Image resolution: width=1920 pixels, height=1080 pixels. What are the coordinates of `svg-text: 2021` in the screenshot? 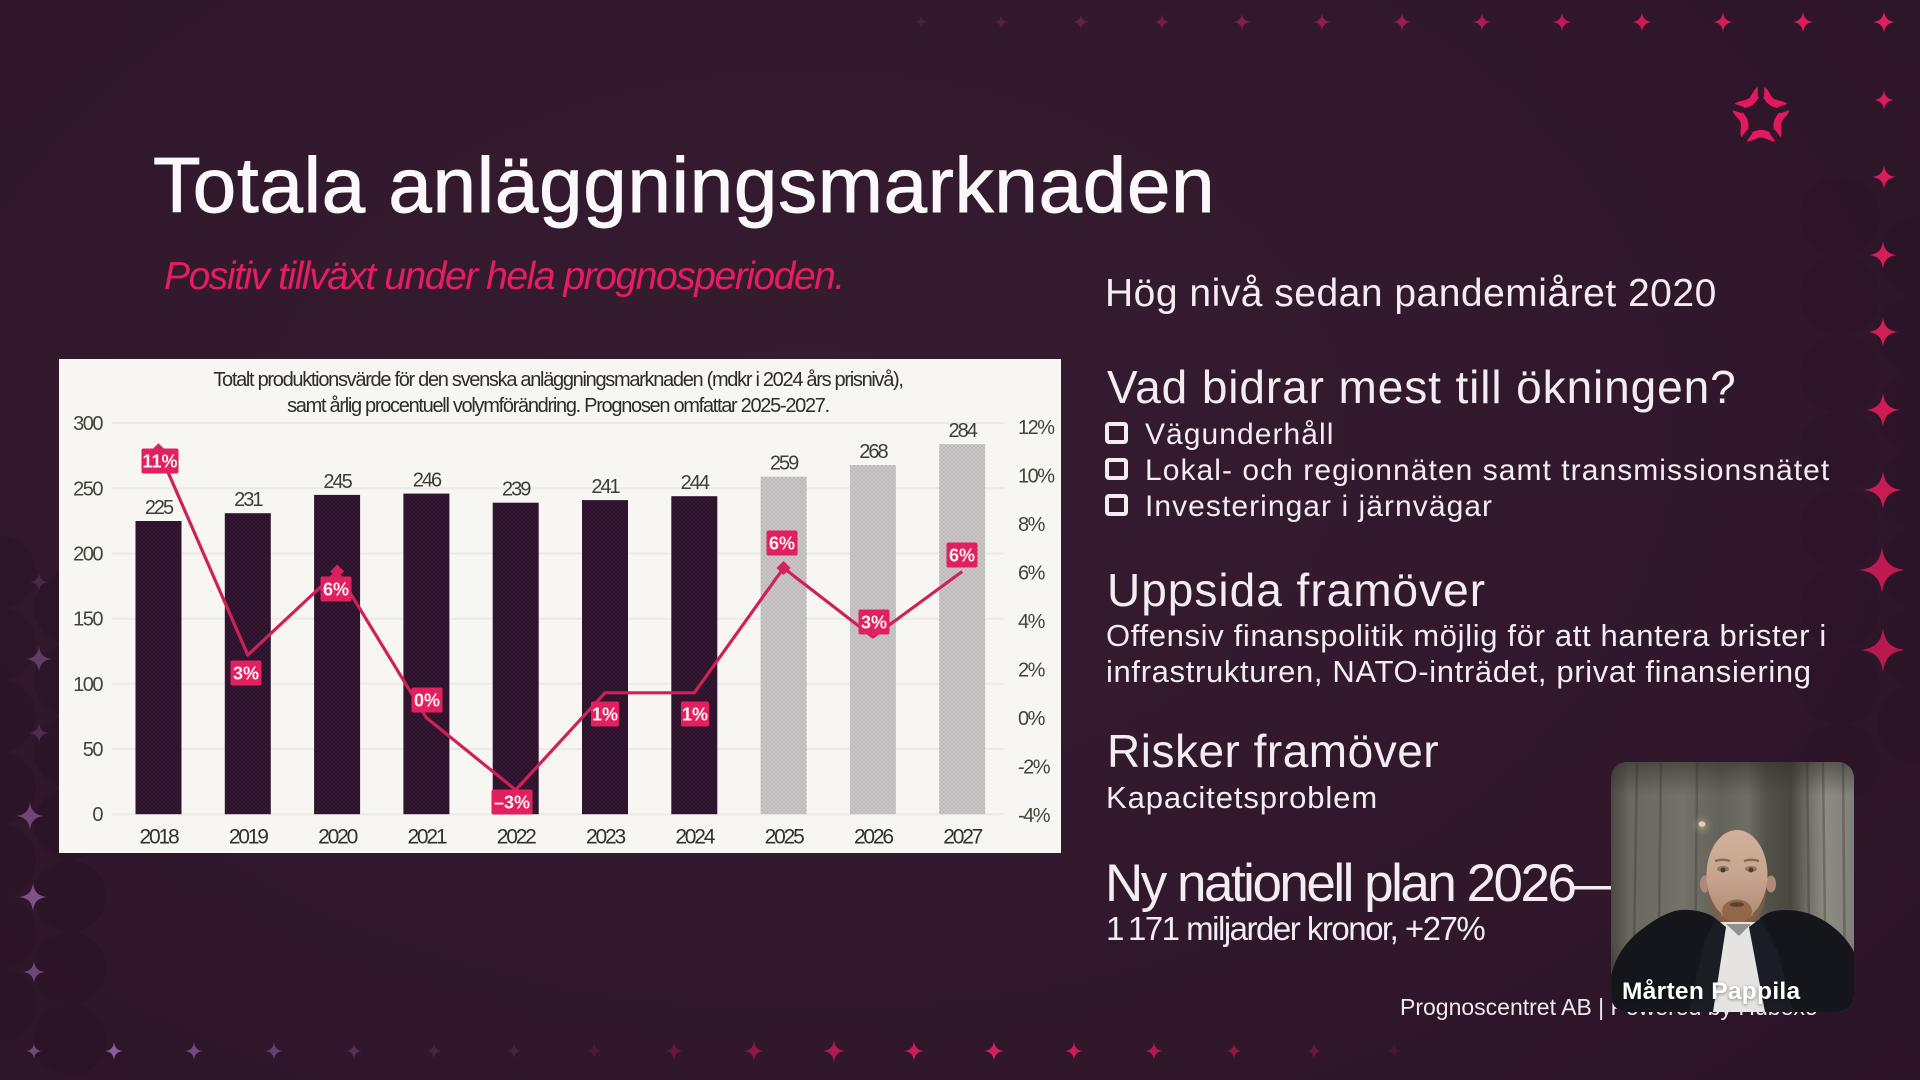 It's located at (426, 837).